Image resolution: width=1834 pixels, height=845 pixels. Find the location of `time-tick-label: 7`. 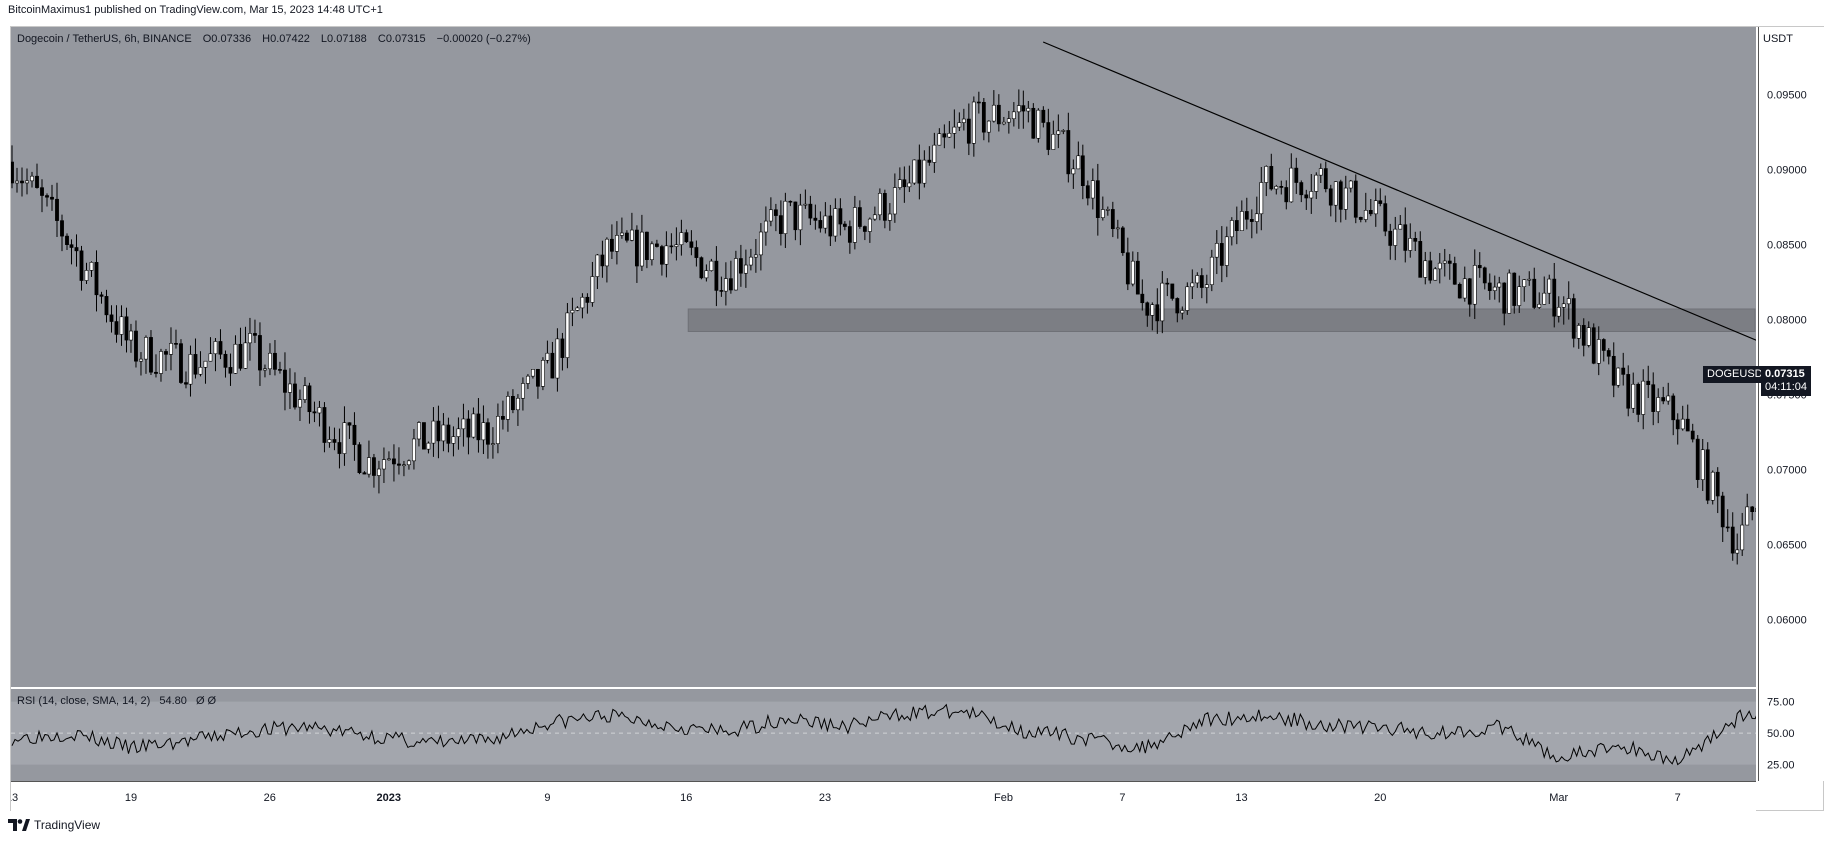

time-tick-label: 7 is located at coordinates (1122, 798).